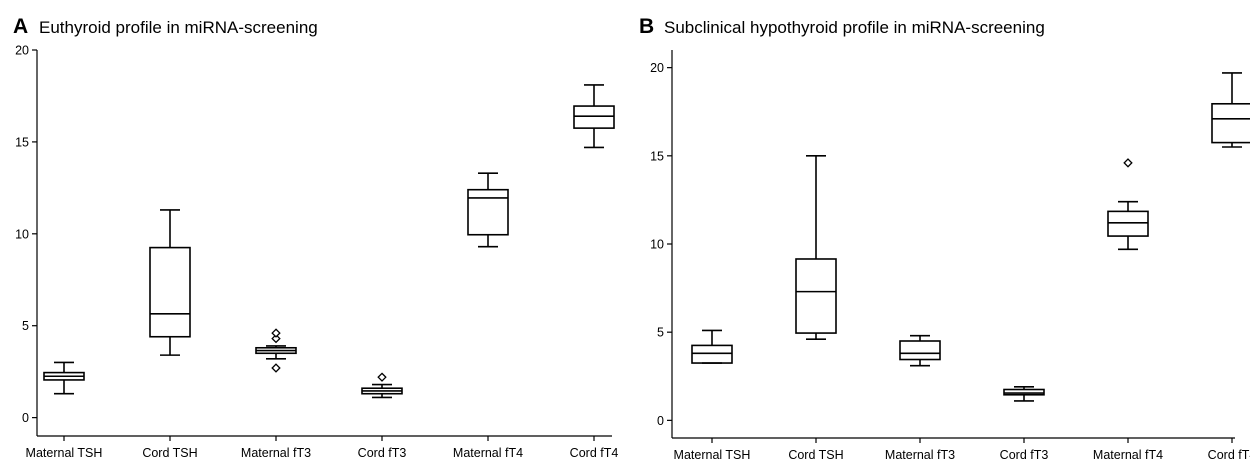 The height and width of the screenshot is (465, 1250). Describe the element at coordinates (1128, 455) in the screenshot. I see `panel-b-category-label: Maternal fT4` at that location.